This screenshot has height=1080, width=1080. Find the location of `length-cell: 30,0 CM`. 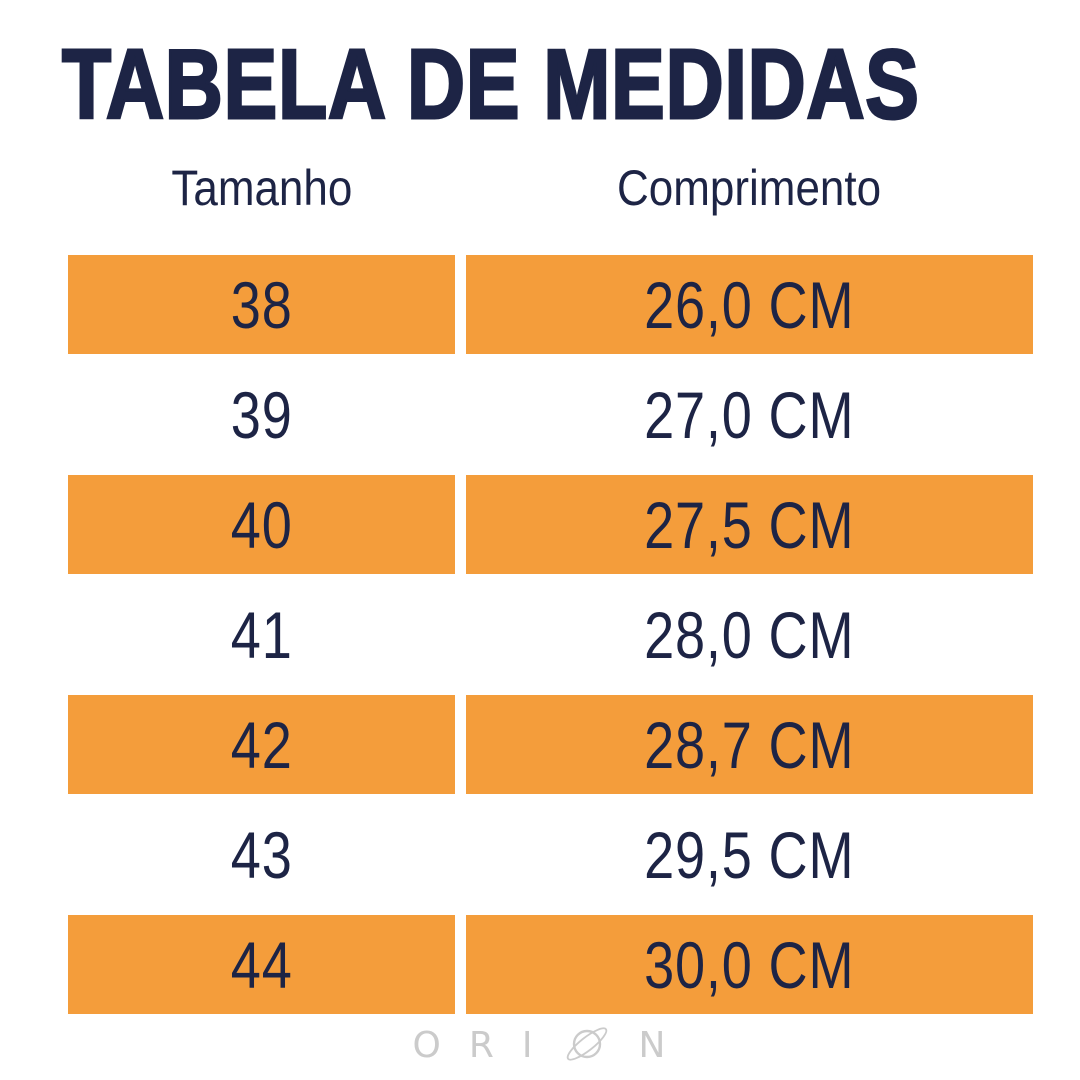

length-cell: 30,0 CM is located at coordinates (749, 964).